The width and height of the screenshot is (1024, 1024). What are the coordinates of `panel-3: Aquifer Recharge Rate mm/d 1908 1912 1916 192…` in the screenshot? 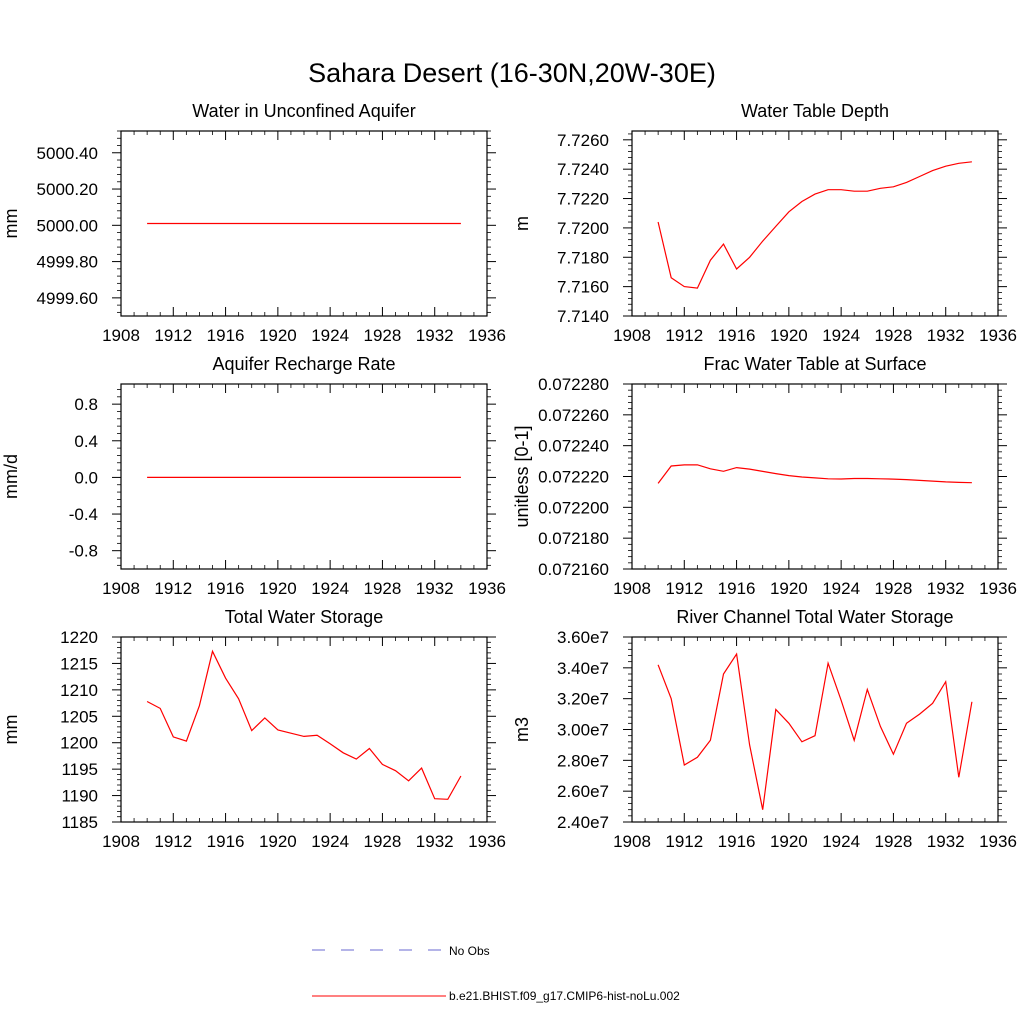 It's located at (253, 476).